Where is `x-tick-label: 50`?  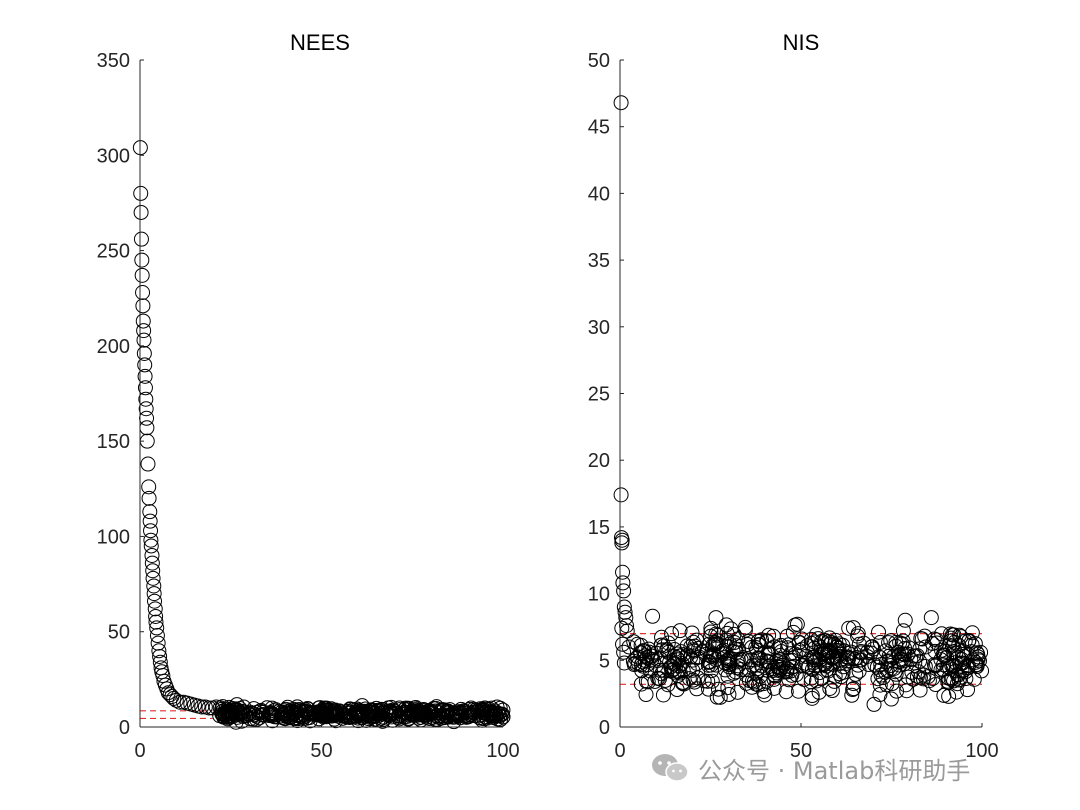
x-tick-label: 50 is located at coordinates (801, 751).